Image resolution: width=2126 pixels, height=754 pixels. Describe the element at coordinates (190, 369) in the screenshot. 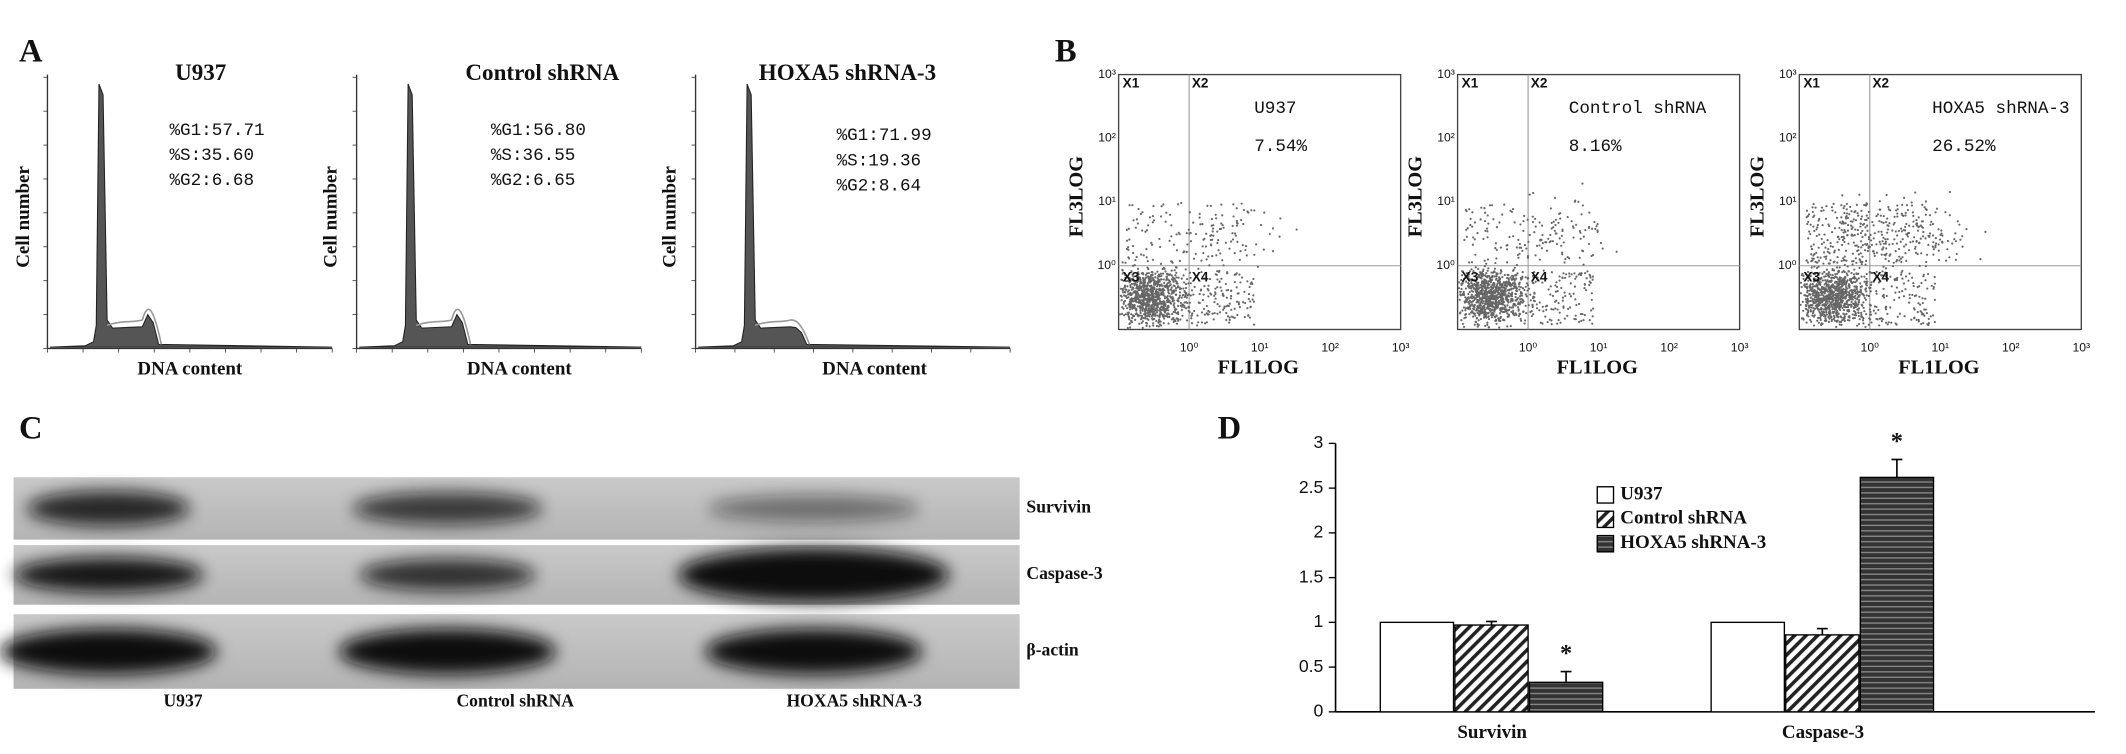

I see `x-axis-label: DNA content` at that location.